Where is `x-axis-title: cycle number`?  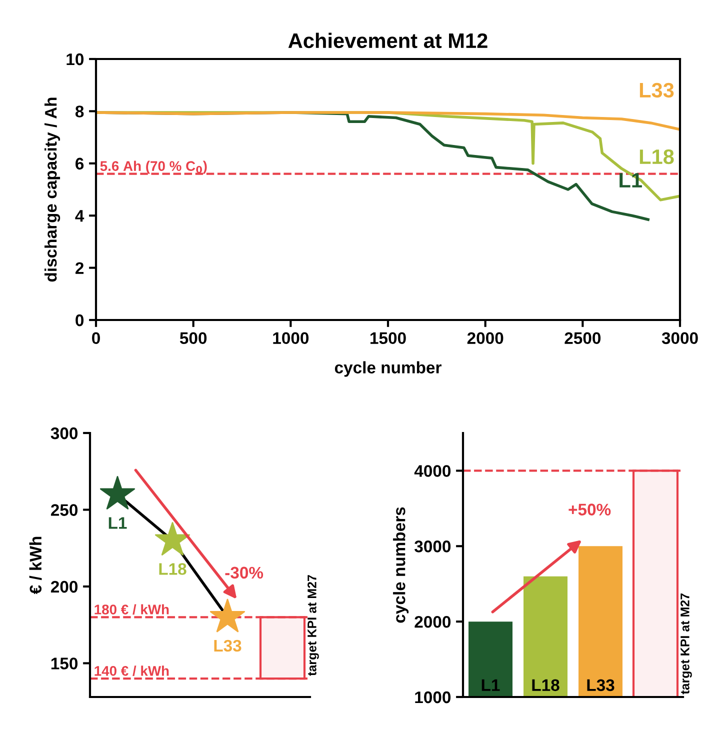 x-axis-title: cycle number is located at coordinates (388, 369).